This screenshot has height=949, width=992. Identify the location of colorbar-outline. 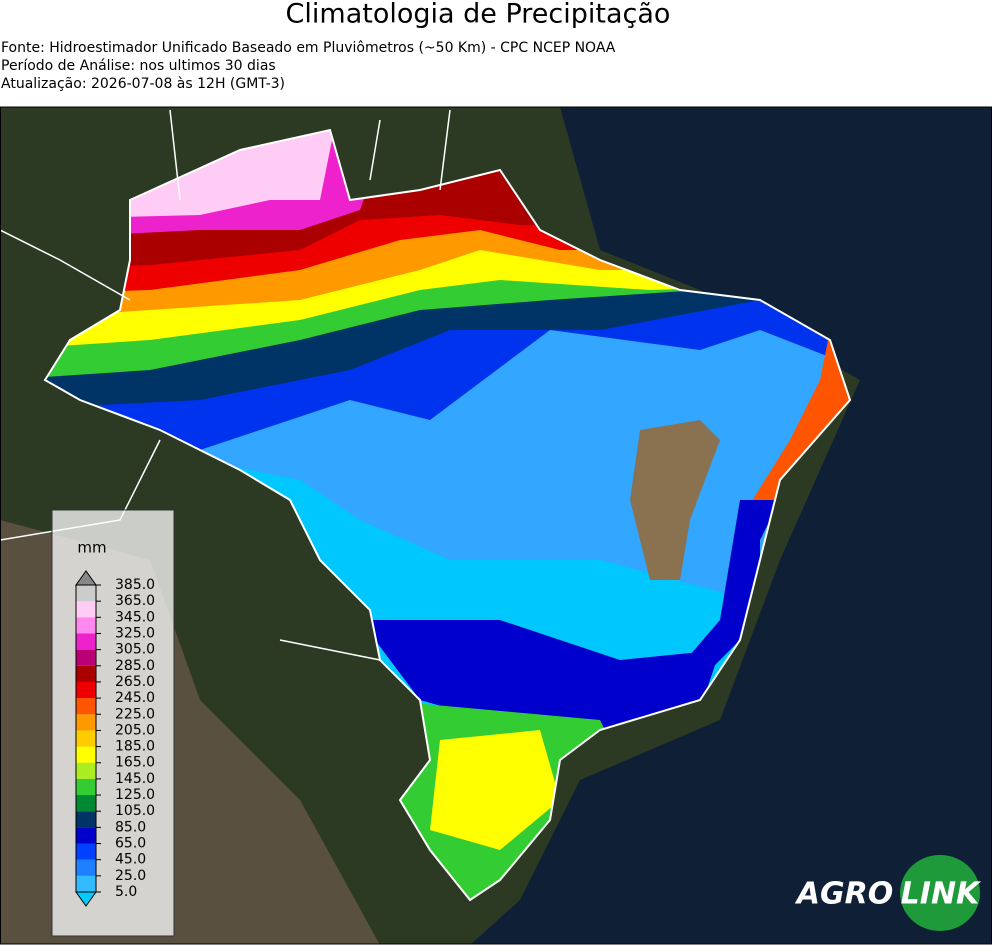
(86, 738).